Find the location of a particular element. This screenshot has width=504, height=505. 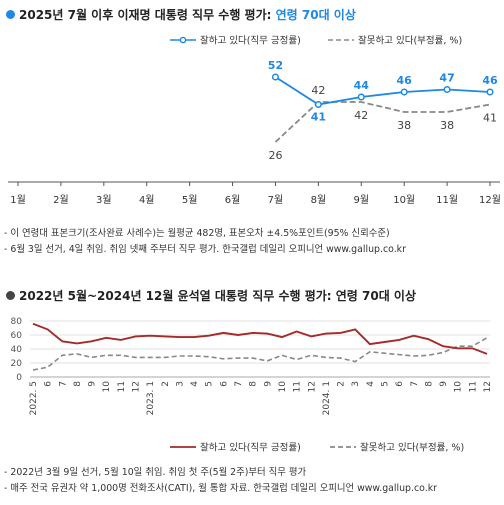

data-label-positive: 44 is located at coordinates (362, 85).